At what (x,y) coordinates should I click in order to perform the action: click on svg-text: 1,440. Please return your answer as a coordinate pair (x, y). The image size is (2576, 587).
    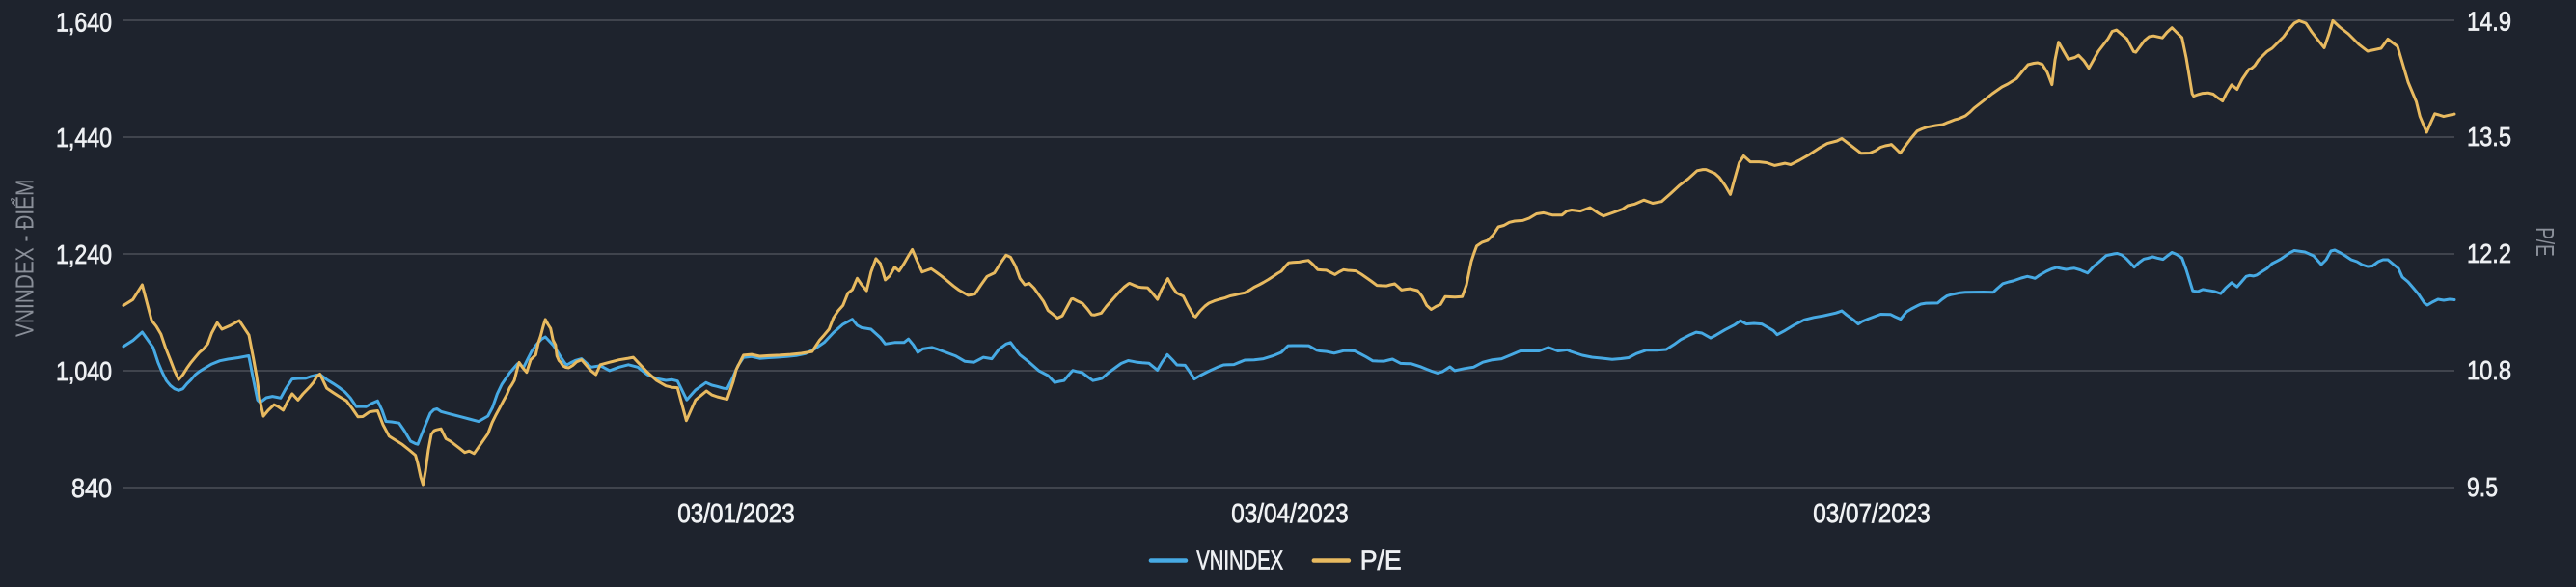
    Looking at the image, I should click on (84, 138).